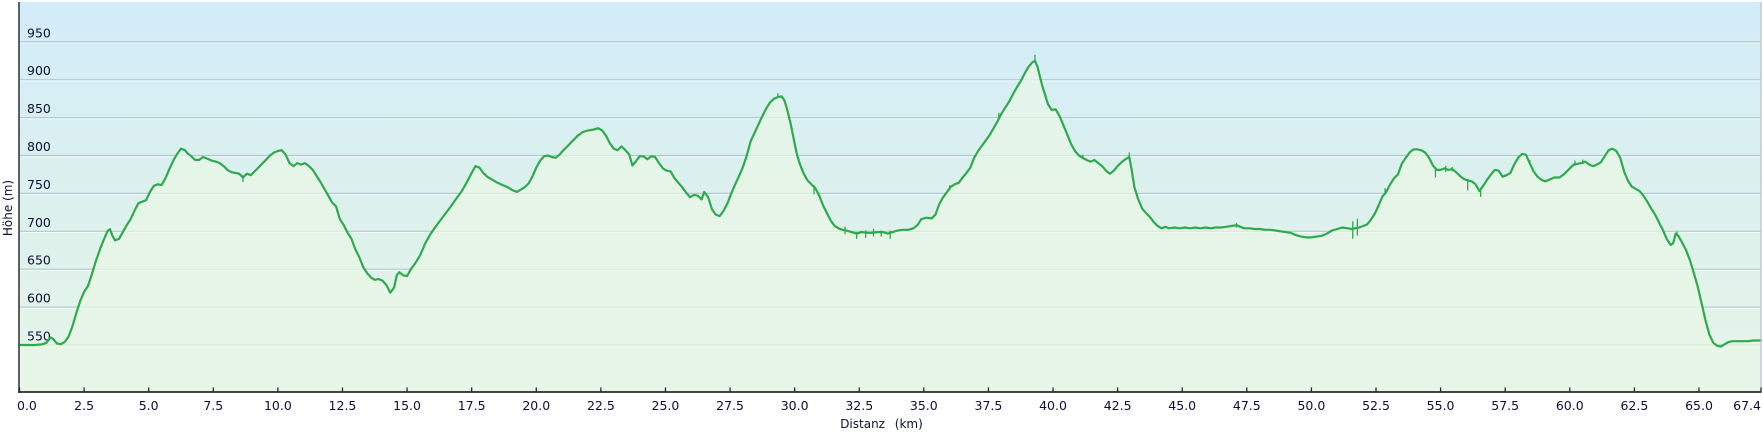  Describe the element at coordinates (39, 260) in the screenshot. I see `y-tick-label: 650` at that location.